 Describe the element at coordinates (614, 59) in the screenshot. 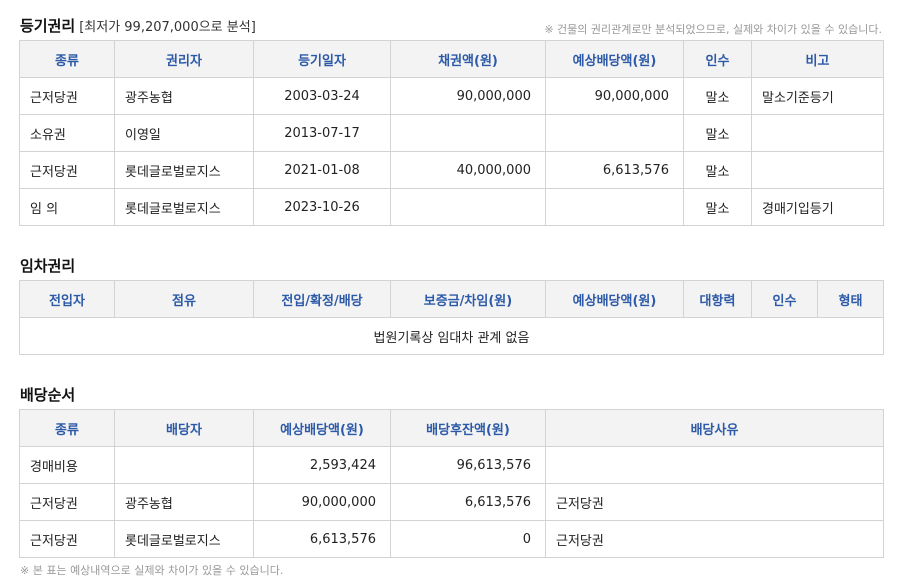

I see `rights-header-cell: 예상배당액(원)` at that location.